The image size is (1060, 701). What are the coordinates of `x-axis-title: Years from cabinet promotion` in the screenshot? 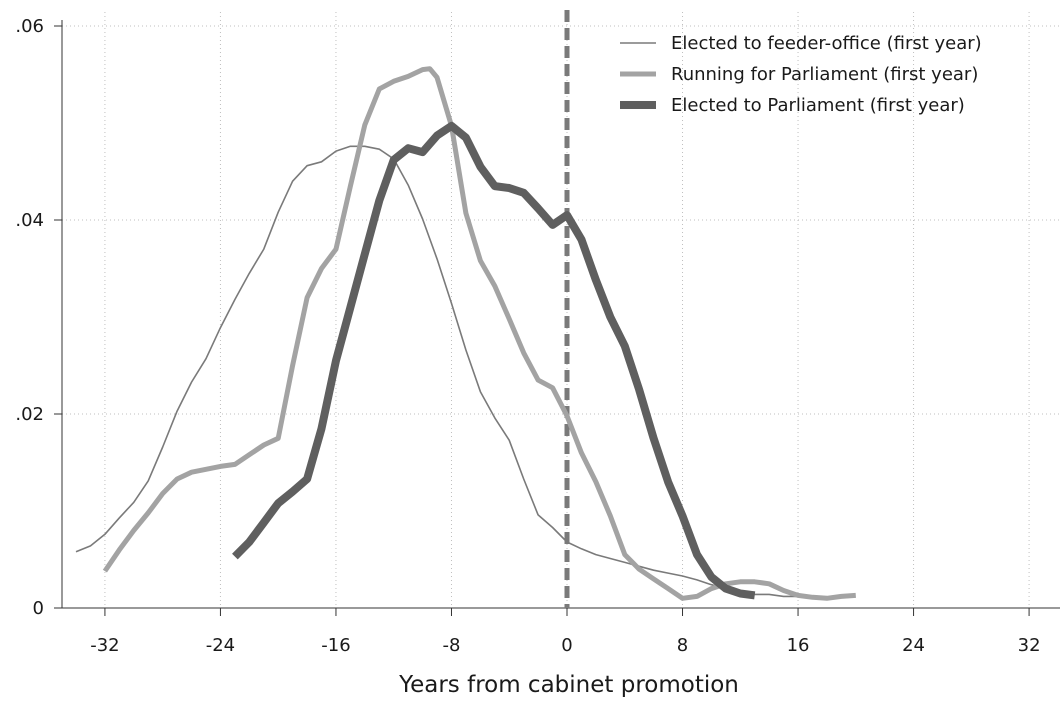 It's located at (568, 684).